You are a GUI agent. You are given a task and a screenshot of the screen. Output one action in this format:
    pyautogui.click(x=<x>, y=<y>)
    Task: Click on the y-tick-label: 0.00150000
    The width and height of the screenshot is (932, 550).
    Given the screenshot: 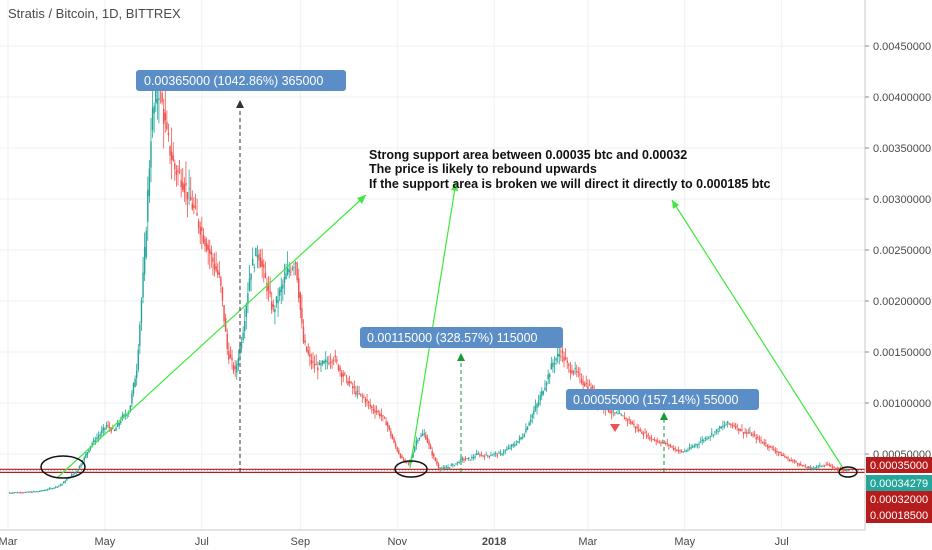 What is the action you would take?
    pyautogui.click(x=902, y=353)
    